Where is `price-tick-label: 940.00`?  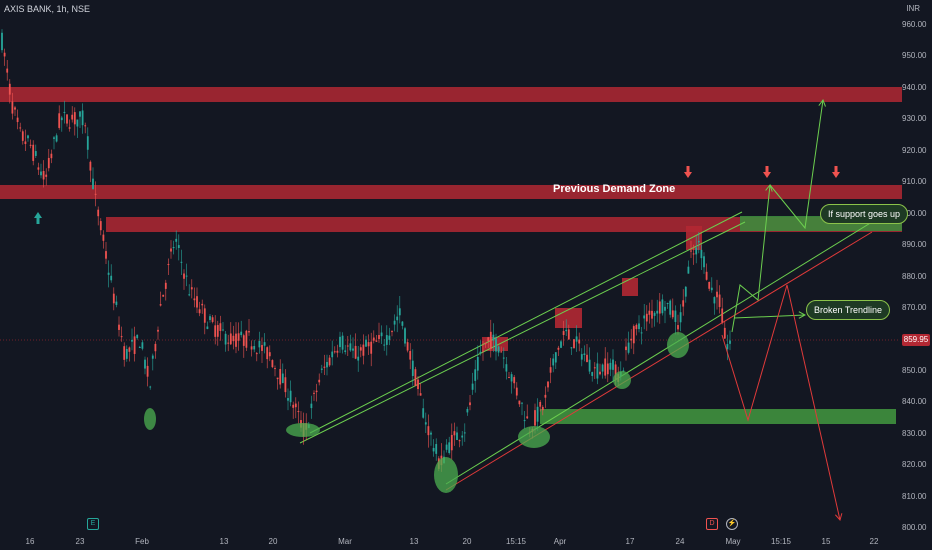 price-tick-label: 940.00 is located at coordinates (914, 87).